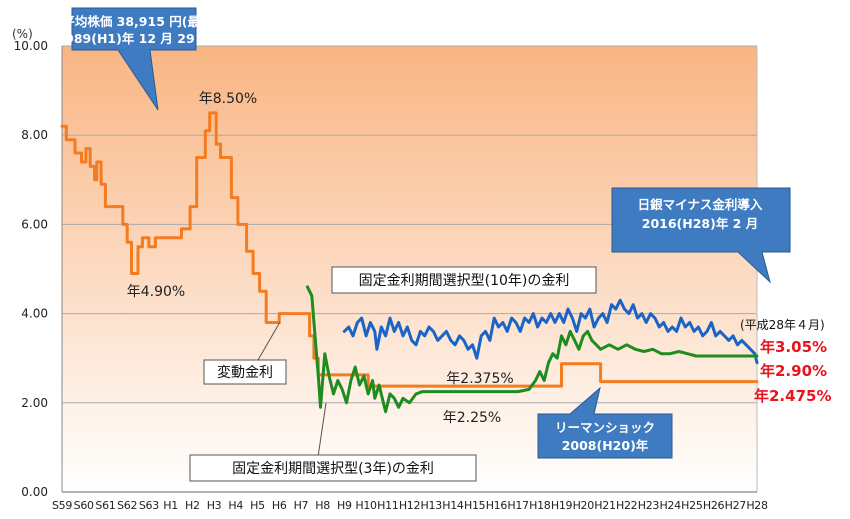 The image size is (850, 519). I want to click on y-tick-label: 4.00, so click(34, 314).